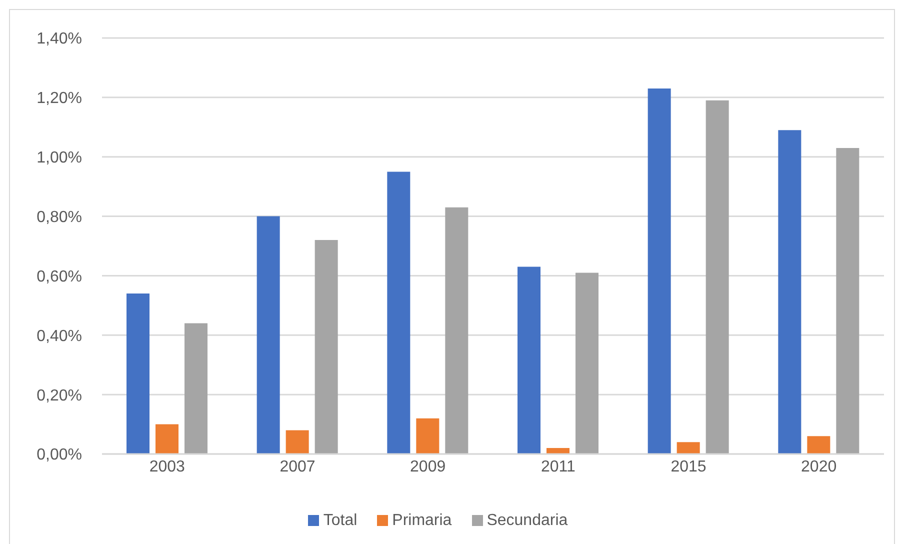 This screenshot has width=900, height=544. I want to click on x-tick-label: 2007, so click(298, 467).